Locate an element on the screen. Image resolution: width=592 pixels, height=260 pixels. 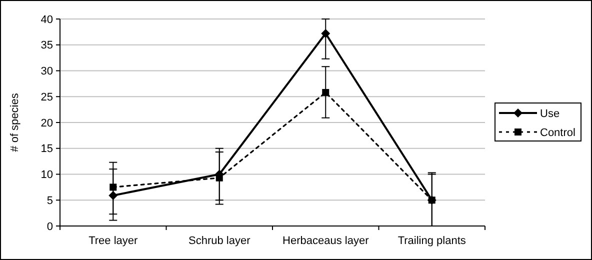
y-tick-label: 0 is located at coordinates (49, 226).